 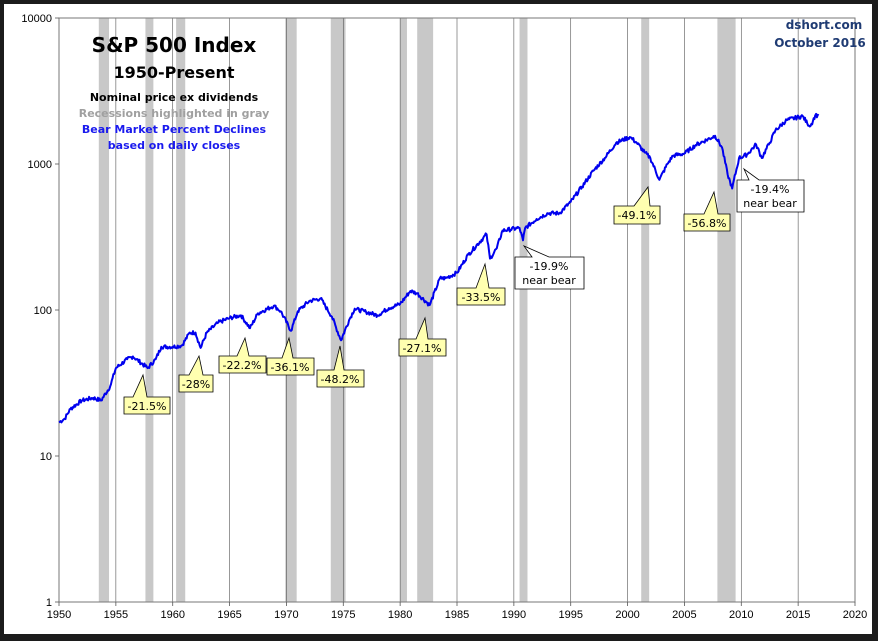 I want to click on callout-1987, so click(x=481, y=284).